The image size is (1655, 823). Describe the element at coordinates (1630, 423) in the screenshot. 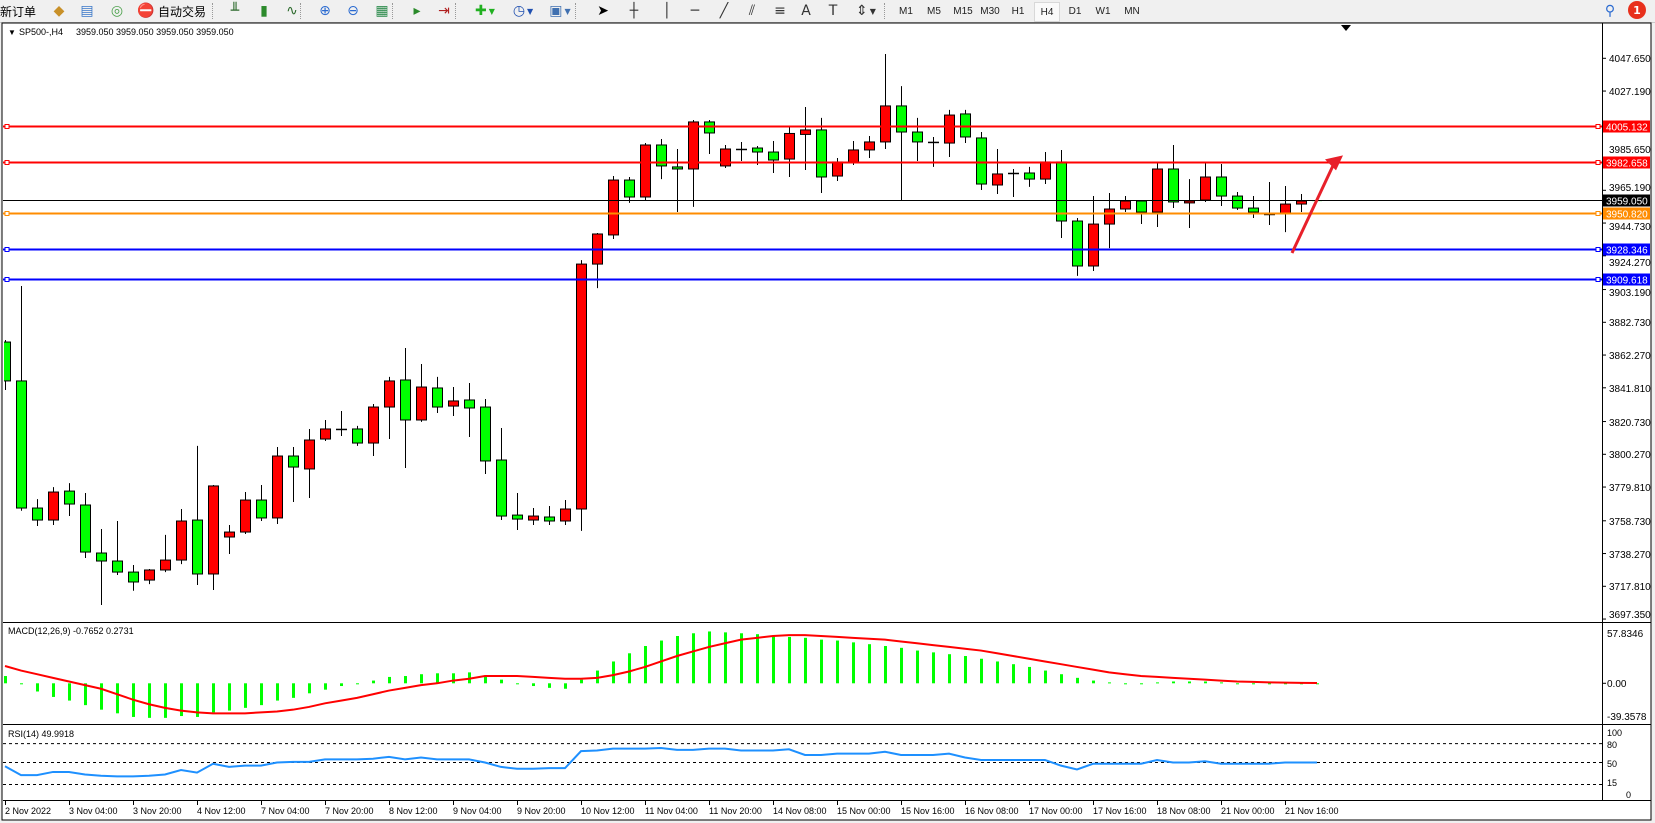

I see `price-tick-label: 3820.730` at that location.